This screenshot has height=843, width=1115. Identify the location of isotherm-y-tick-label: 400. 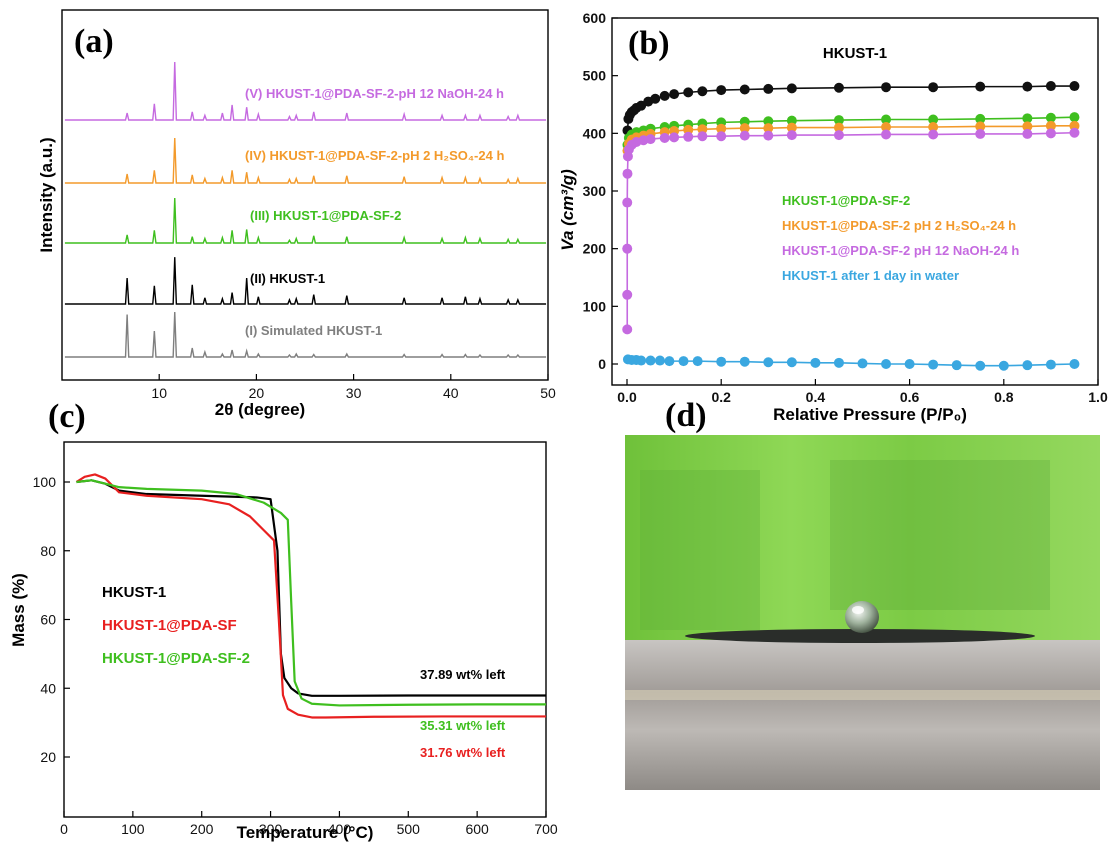
(595, 133).